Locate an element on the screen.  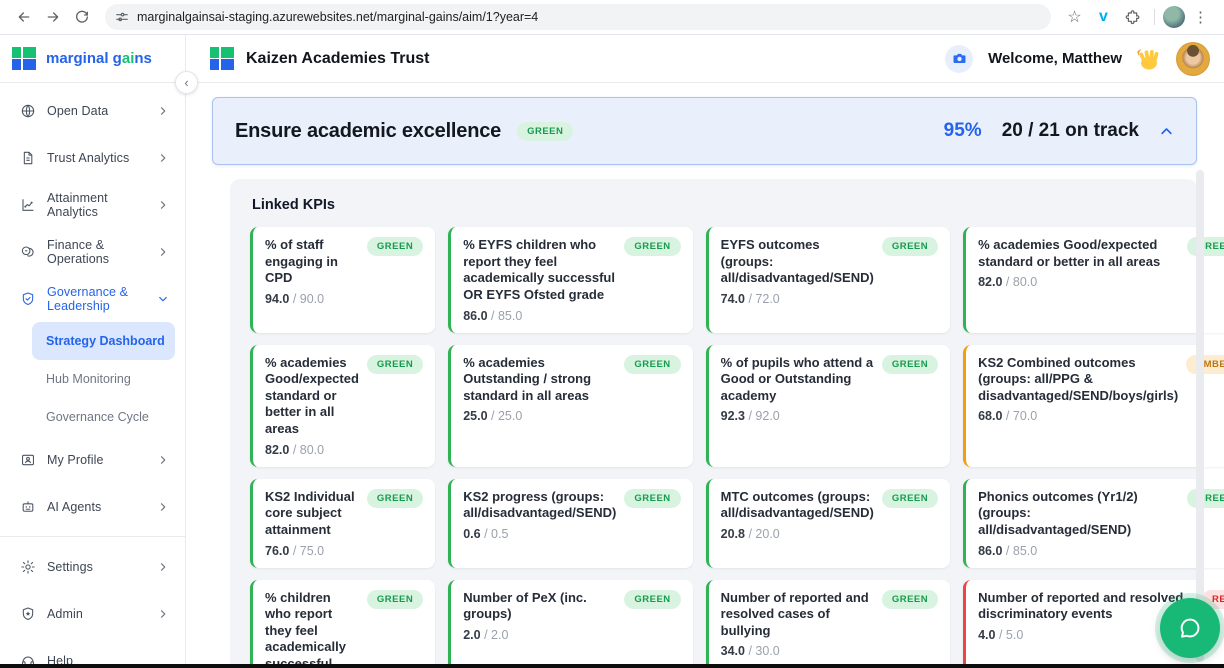
trust-header: Kaizen Academies Trust is located at coordinates (307, 58).